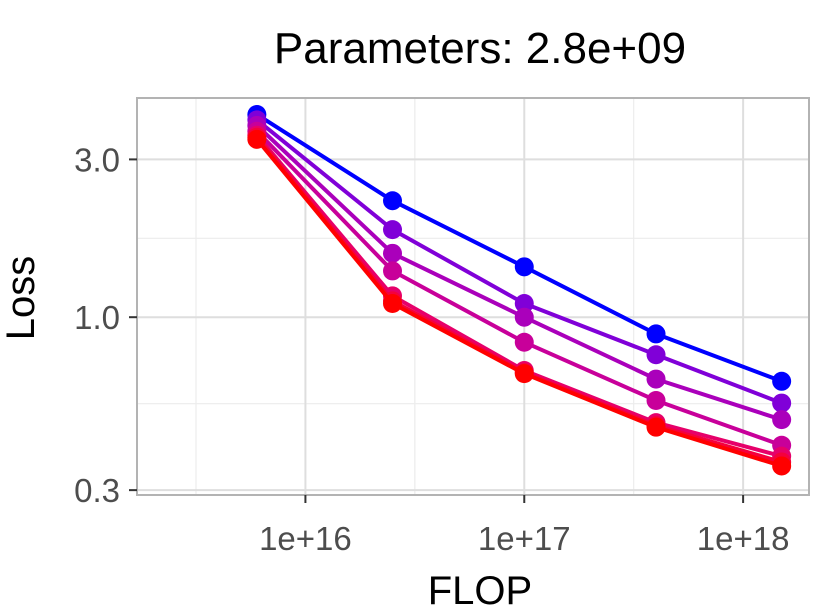  Describe the element at coordinates (21, 298) in the screenshot. I see `y-axis-title: Loss` at that location.